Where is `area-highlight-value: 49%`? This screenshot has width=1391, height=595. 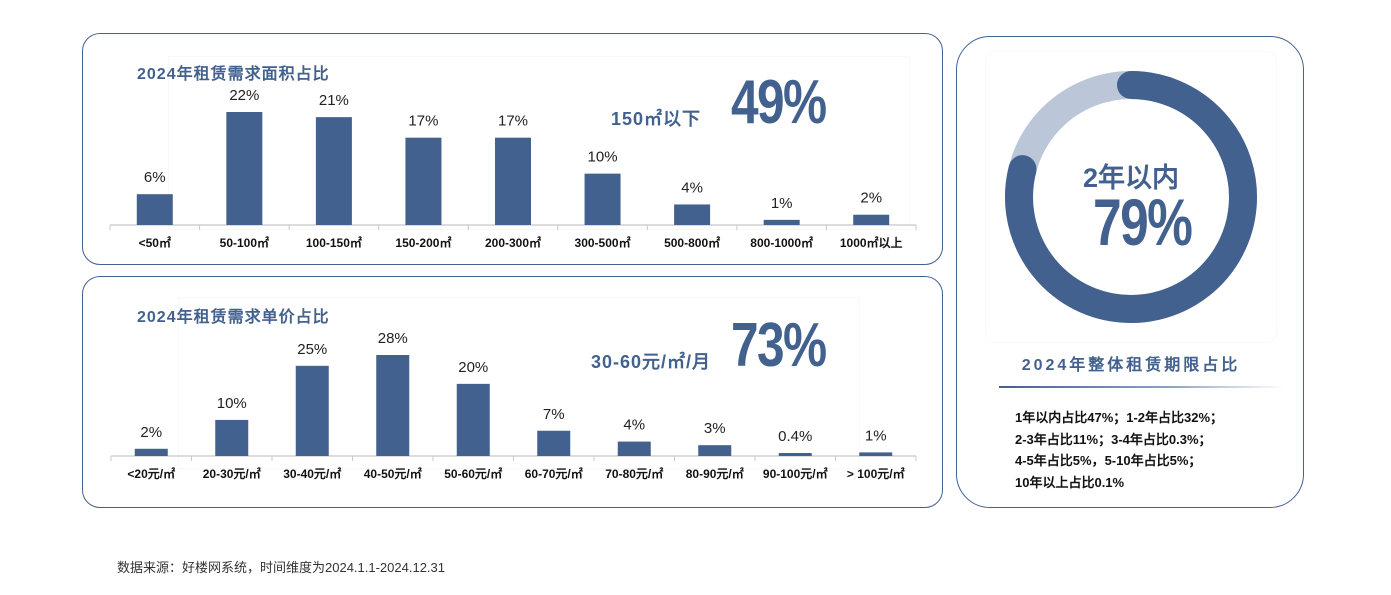 area-highlight-value: 49% is located at coordinates (779, 102).